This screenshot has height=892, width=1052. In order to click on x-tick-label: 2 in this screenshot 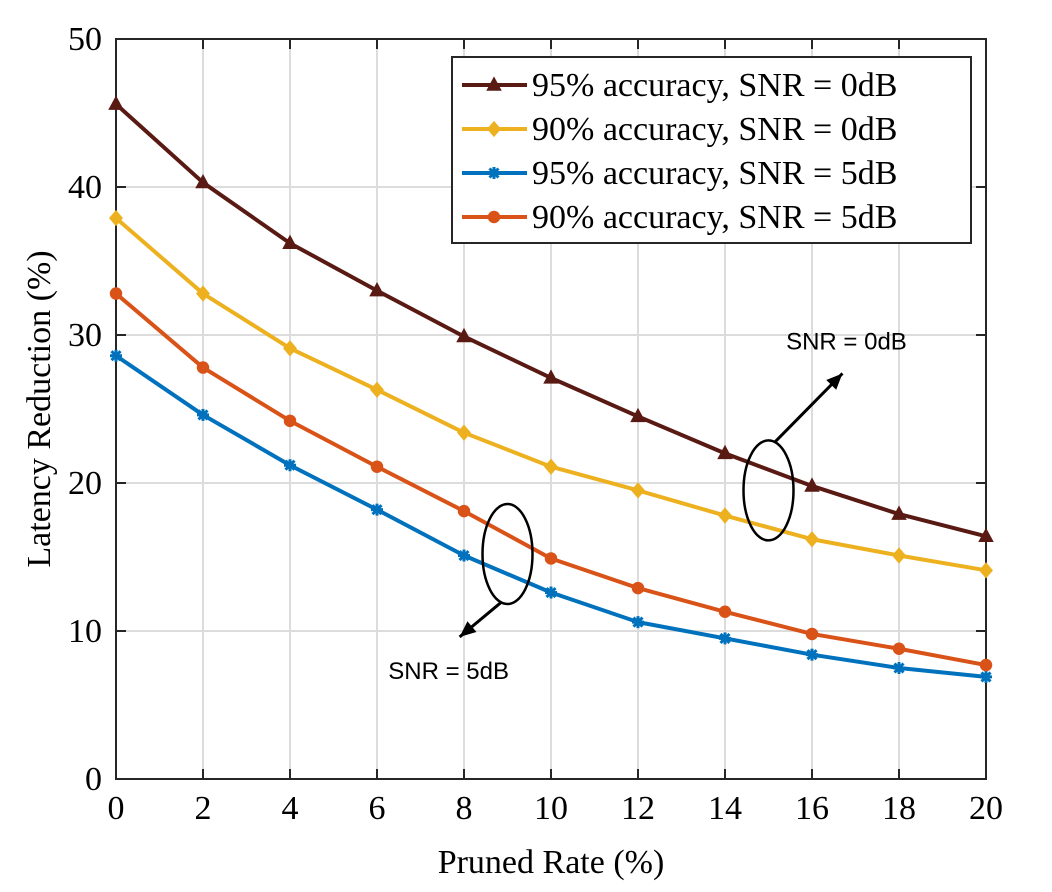, I will do `click(203, 808)`.